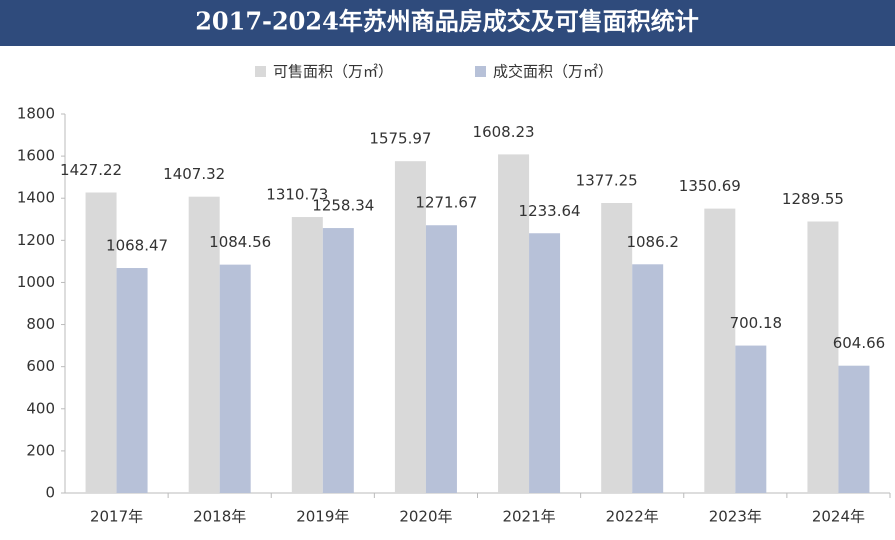 This screenshot has width=895, height=540. I want to click on y-tick-label: 1800, so click(36, 114).